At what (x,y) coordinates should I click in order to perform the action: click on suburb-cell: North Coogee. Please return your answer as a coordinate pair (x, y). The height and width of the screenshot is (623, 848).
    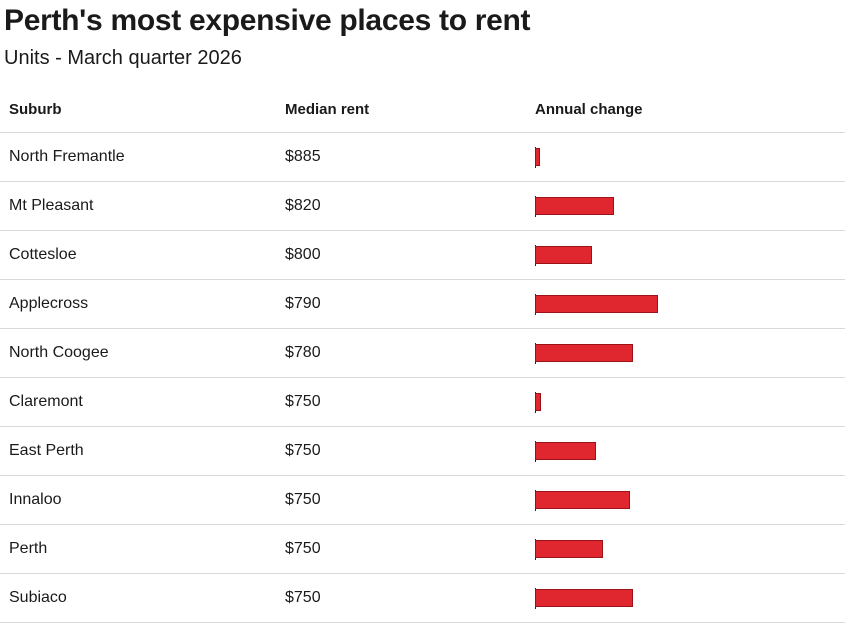
    Looking at the image, I should click on (59, 352).